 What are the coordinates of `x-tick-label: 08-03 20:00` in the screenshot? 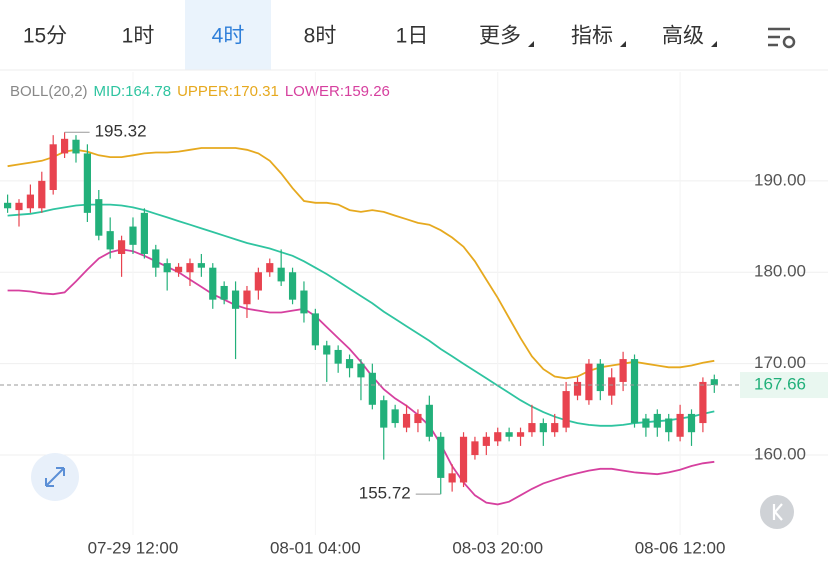 It's located at (497, 547).